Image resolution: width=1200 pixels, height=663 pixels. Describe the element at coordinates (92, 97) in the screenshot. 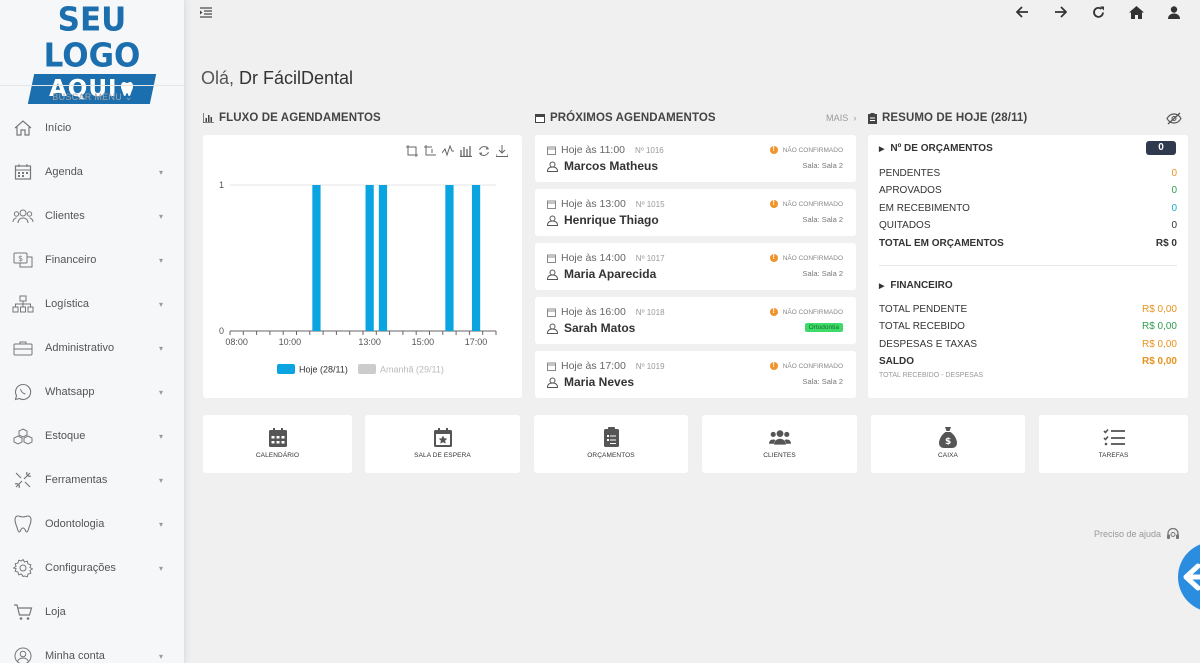

I see `search-menu-button: BUSCAR MENU ⌄` at that location.